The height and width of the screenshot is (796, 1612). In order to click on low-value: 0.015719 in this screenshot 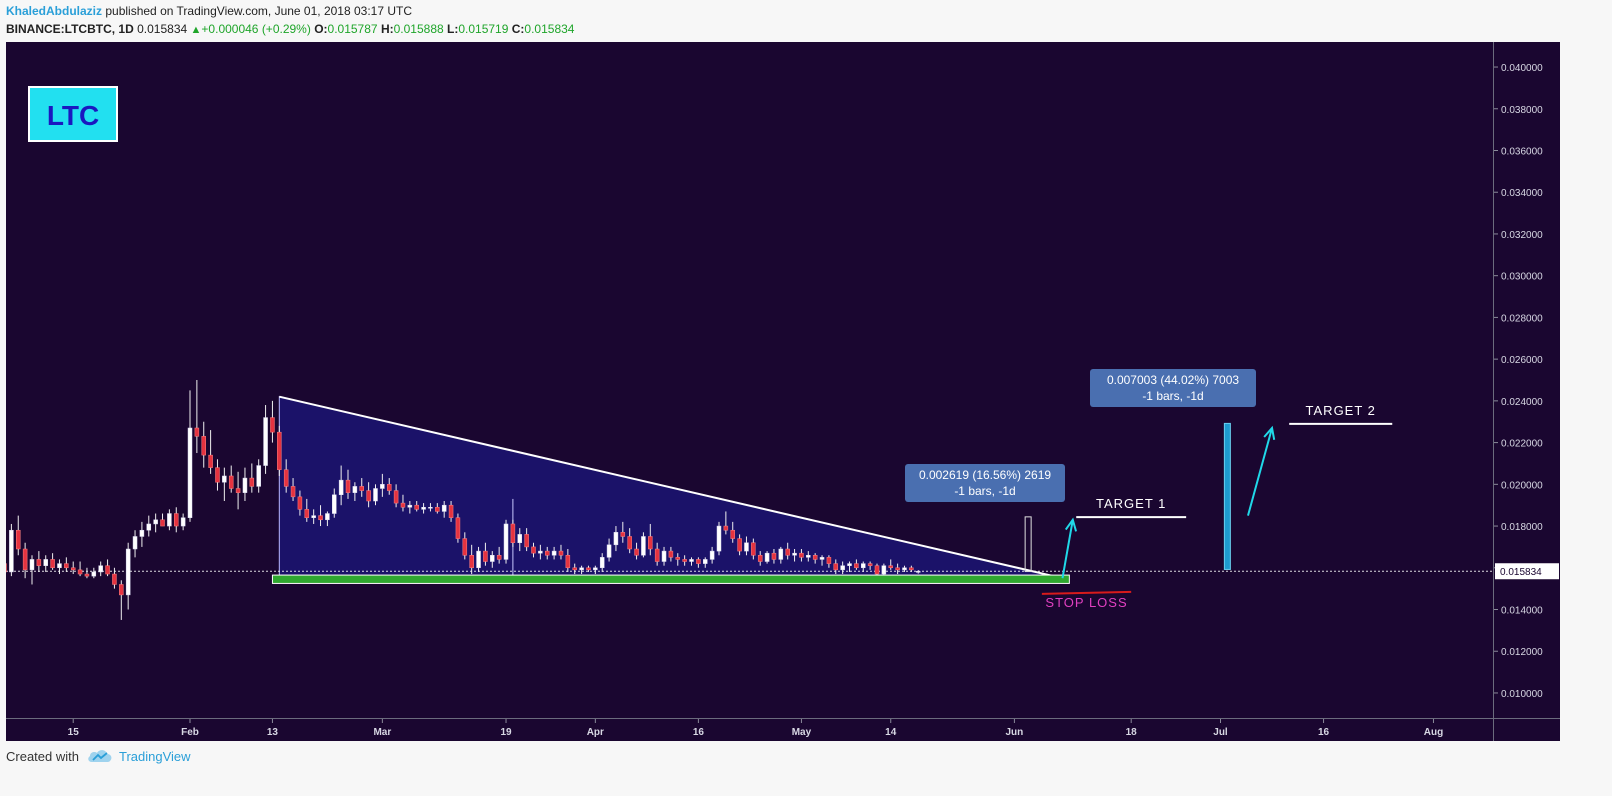, I will do `click(483, 29)`.